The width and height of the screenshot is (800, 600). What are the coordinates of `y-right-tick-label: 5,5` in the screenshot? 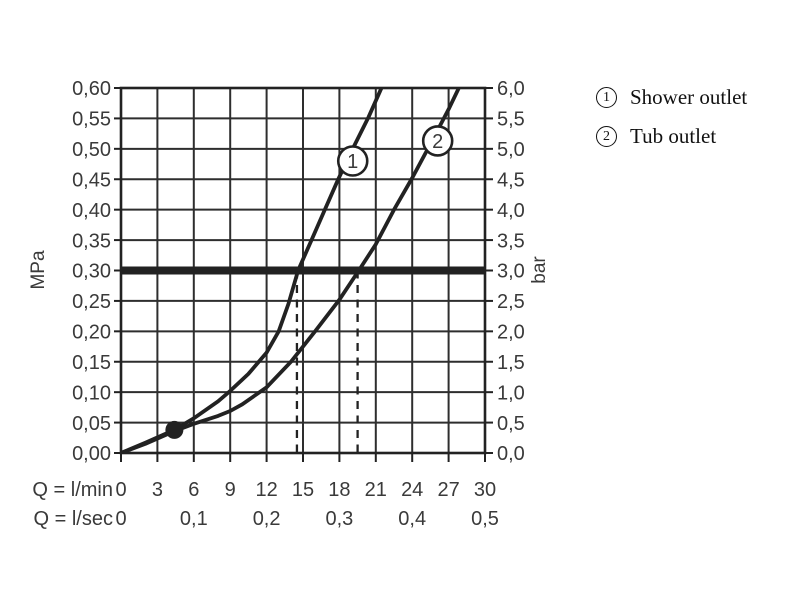 It's located at (511, 120).